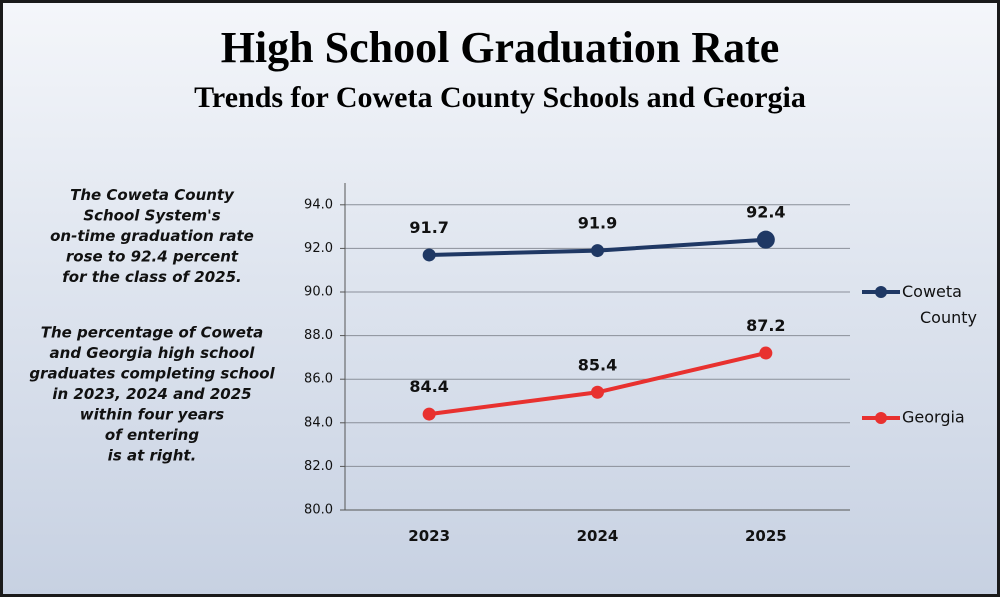  I want to click on note-line: The percentage of Coweta, so click(152, 333).